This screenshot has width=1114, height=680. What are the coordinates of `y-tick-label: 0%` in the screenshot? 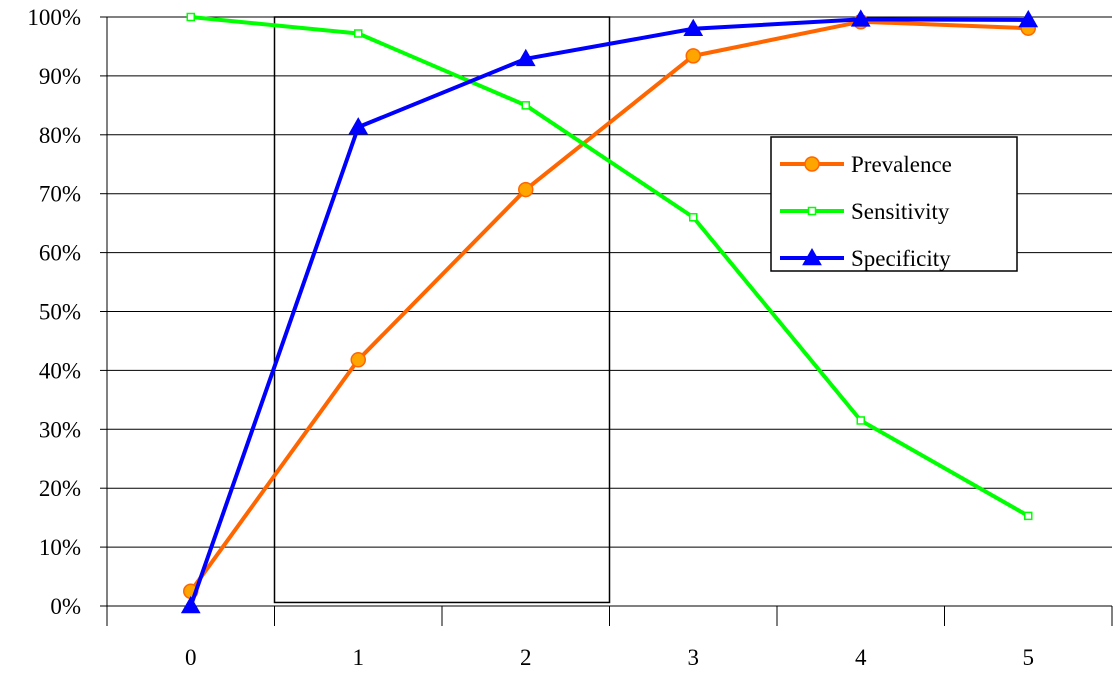 It's located at (65, 606).